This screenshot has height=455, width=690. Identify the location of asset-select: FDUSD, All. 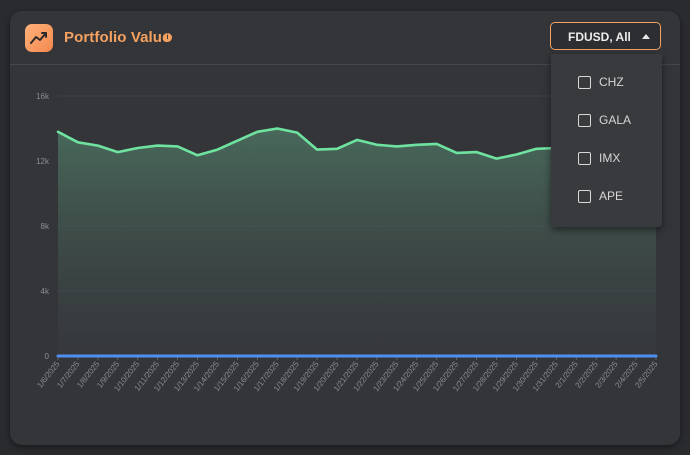
(605, 36).